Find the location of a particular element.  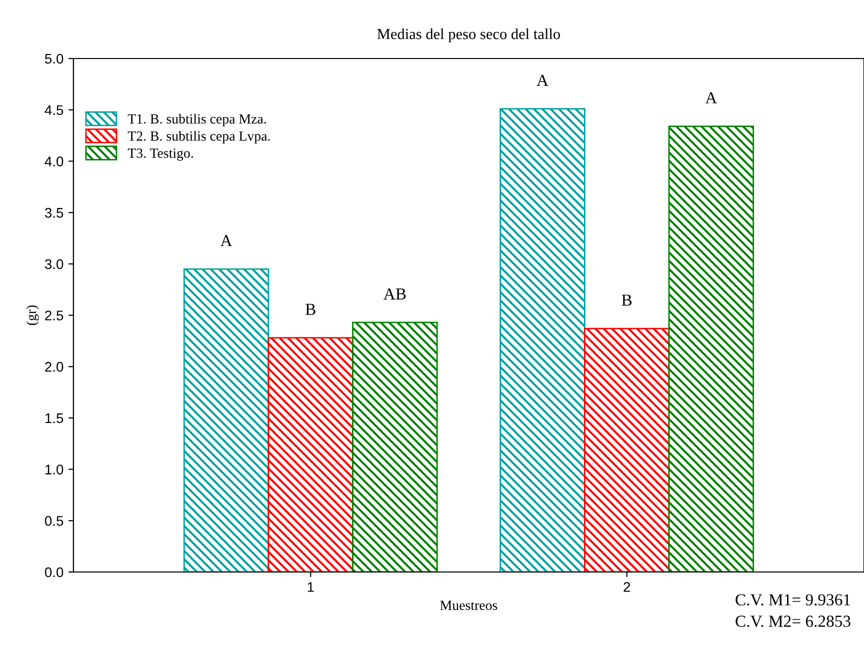

y-tick-label: 0.0 is located at coordinates (54, 572).